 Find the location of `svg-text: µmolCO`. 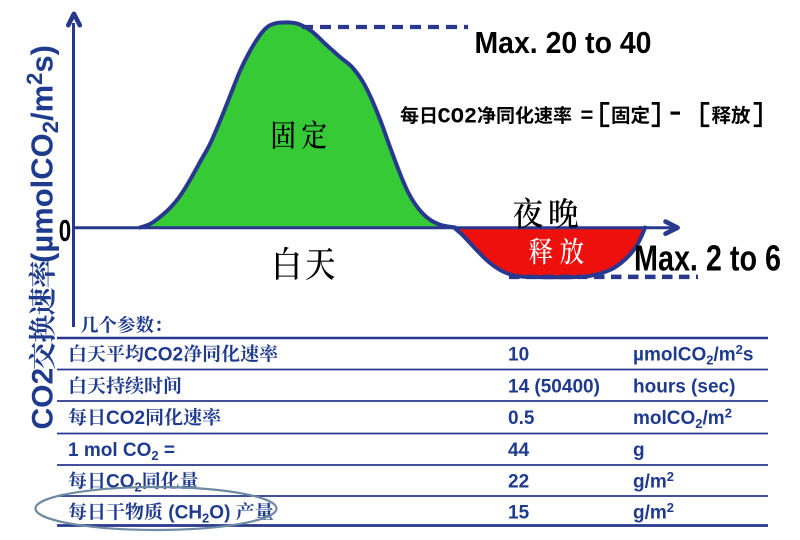

svg-text: µmolCO is located at coordinates (669, 355).